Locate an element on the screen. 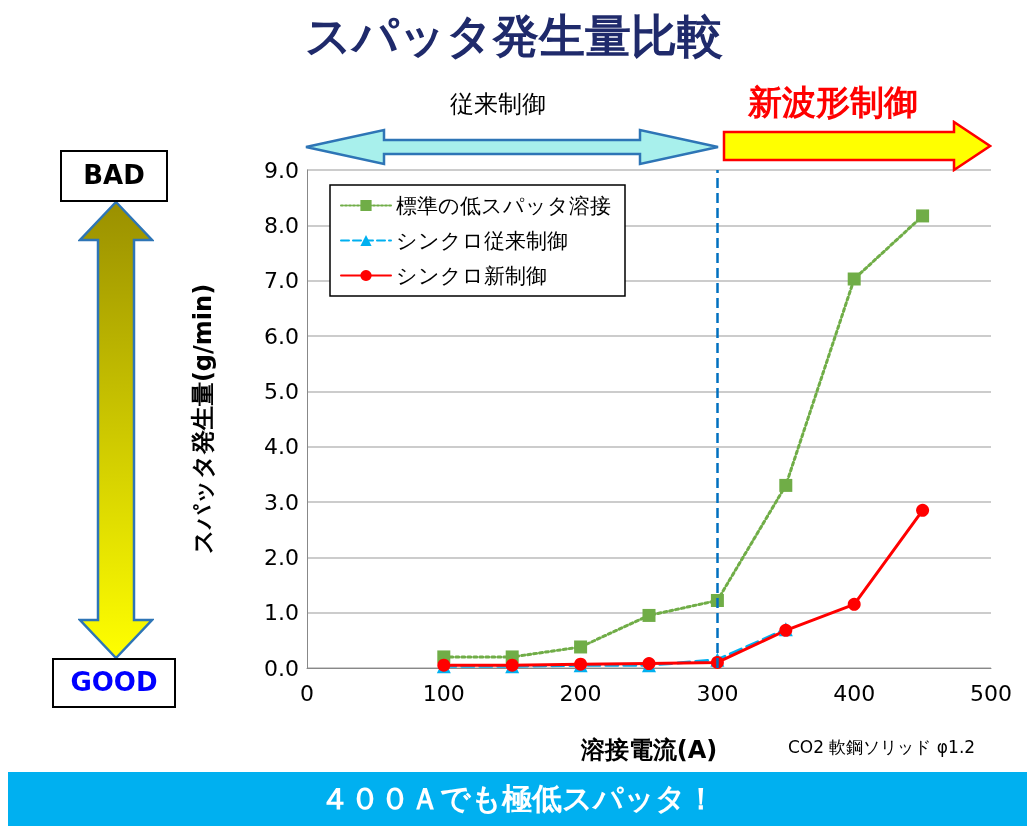 This screenshot has width=1027, height=826. chart-title: スパッタ発生量比較 is located at coordinates (513, 36).